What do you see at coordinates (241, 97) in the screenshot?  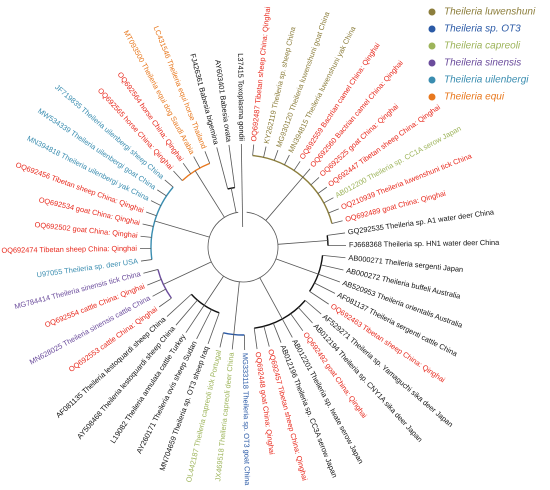 I see `leaf-label: L37415 Toxoplasma gondii` at bounding box center [241, 97].